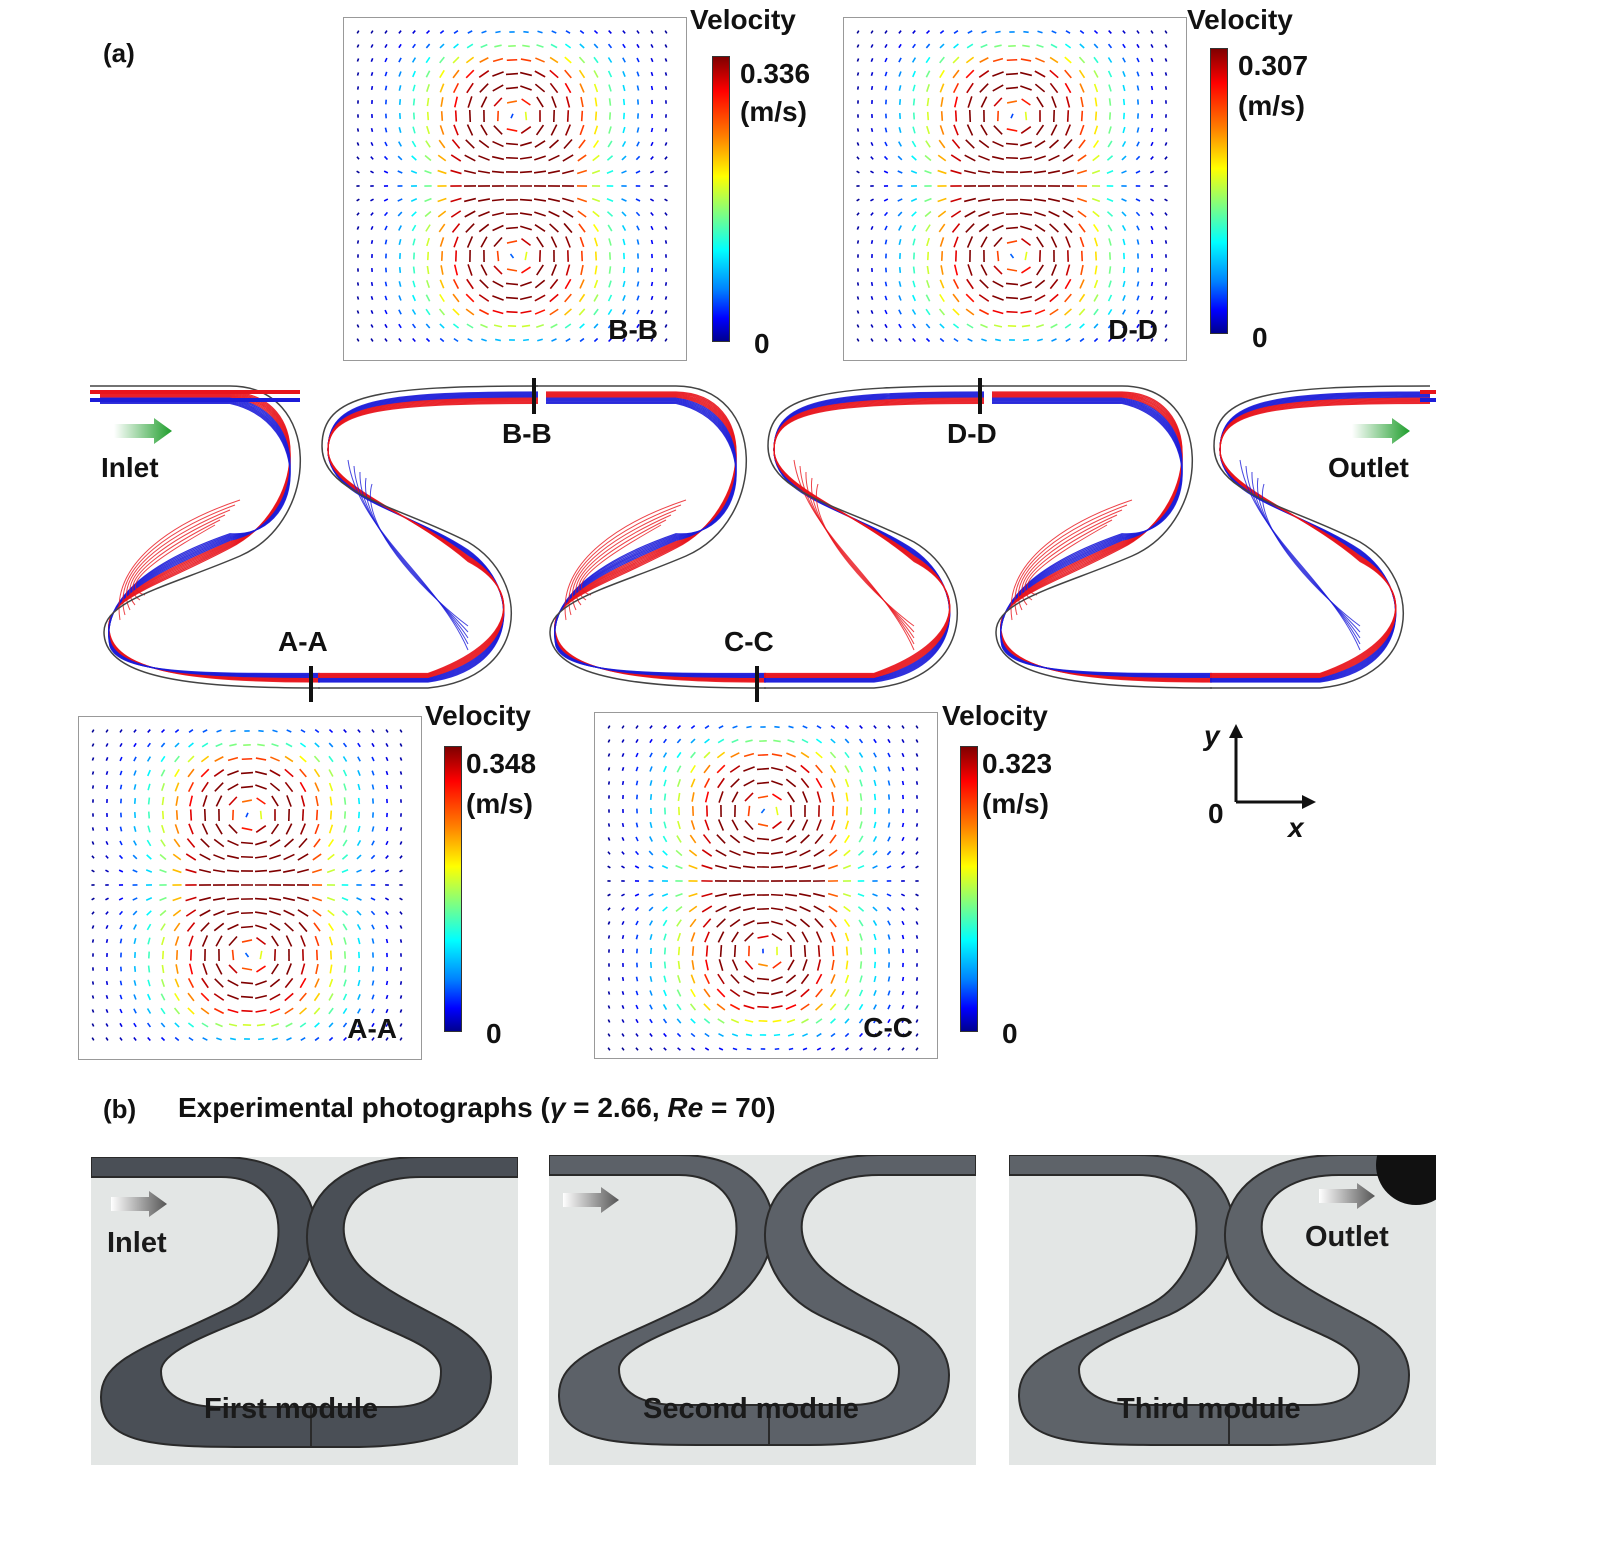 Image resolution: width=1622 pixels, height=1541 pixels. What do you see at coordinates (1381, 431) in the screenshot?
I see `outlet-arrow-icon` at bounding box center [1381, 431].